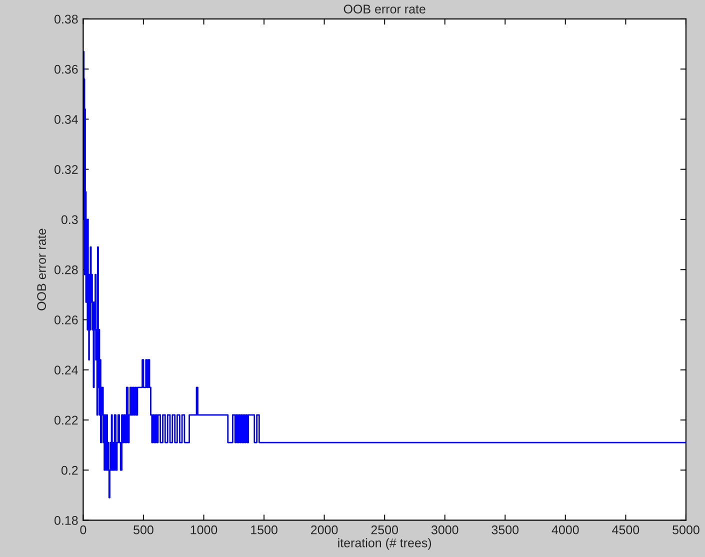 The width and height of the screenshot is (705, 557). What do you see at coordinates (66, 320) in the screenshot?
I see `y-tick-label: 0.26` at bounding box center [66, 320].